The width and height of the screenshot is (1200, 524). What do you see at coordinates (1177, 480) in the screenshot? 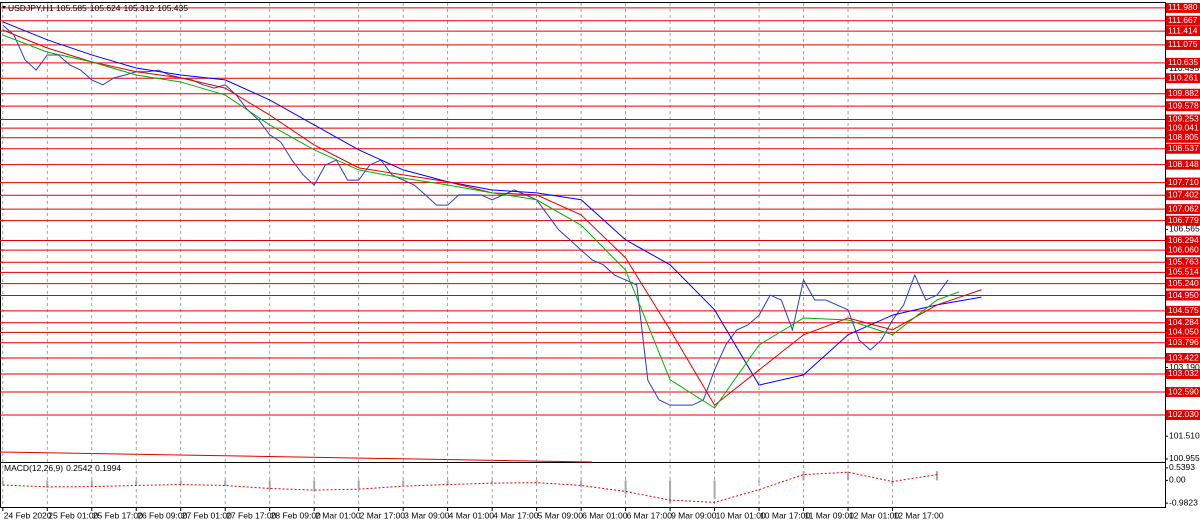
I see `y-tick-label: 0.00` at bounding box center [1177, 480].